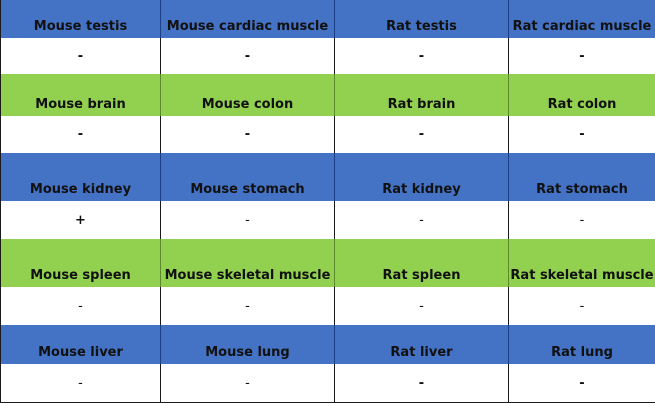  I want to click on tissue-header-cell: Mouse liver, so click(80, 344).